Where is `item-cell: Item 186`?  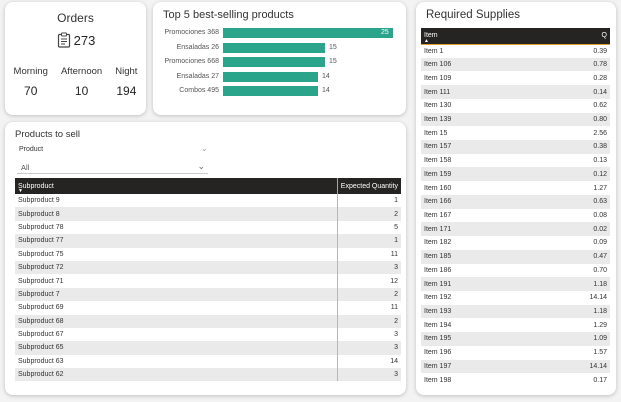
item-cell: Item 186 is located at coordinates (438, 270).